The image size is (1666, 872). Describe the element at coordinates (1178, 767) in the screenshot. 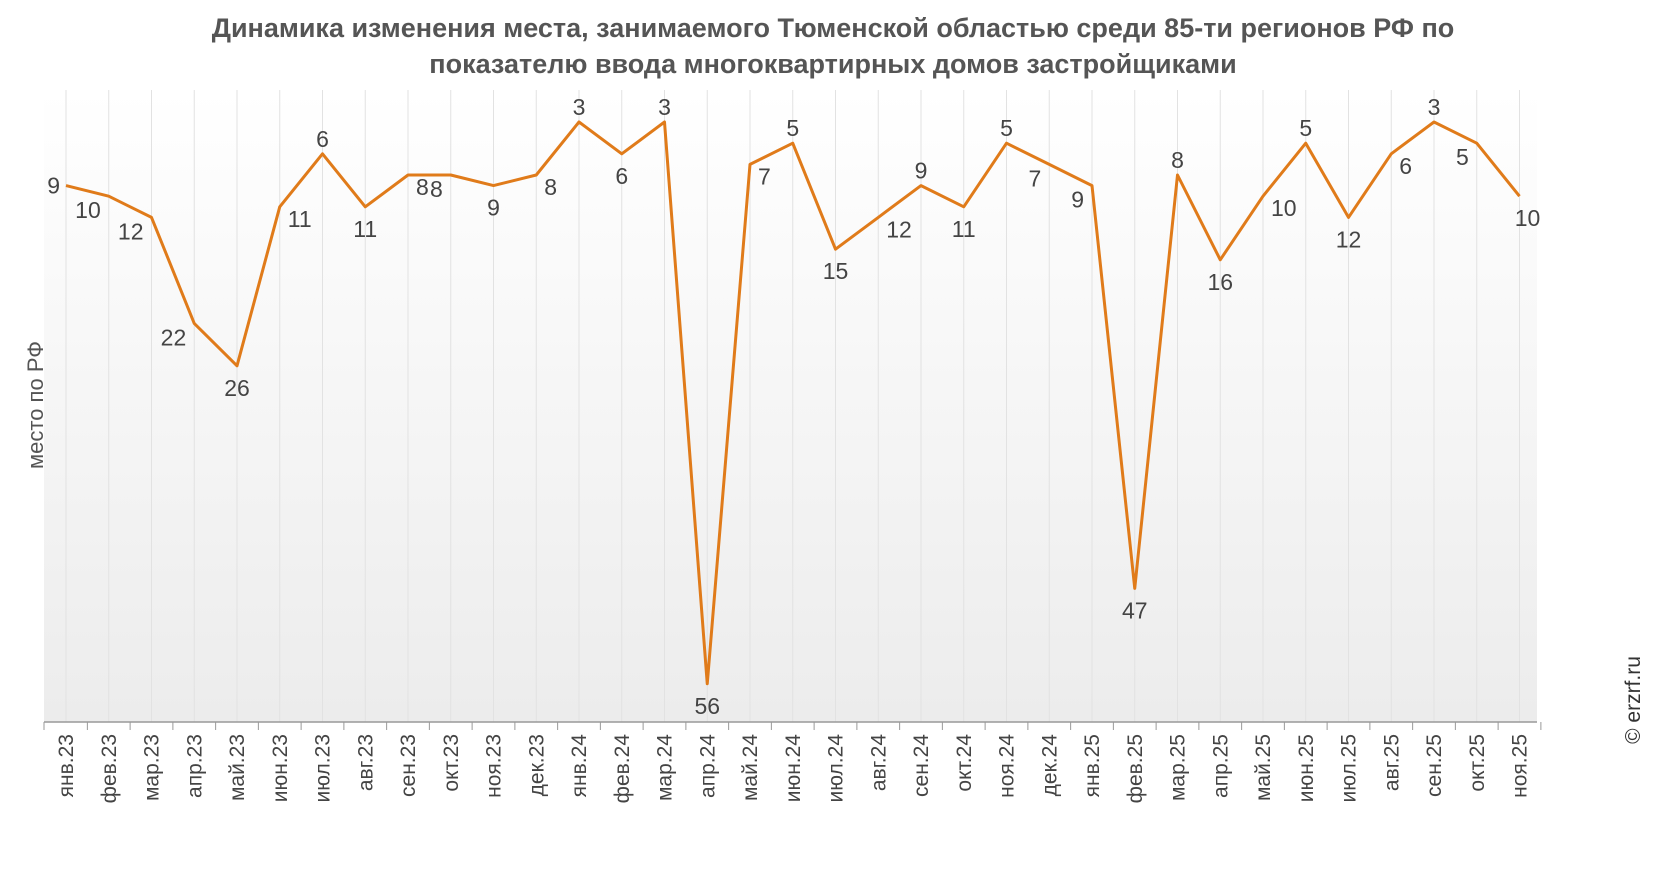

I see `x-tick-label: мар.25` at that location.